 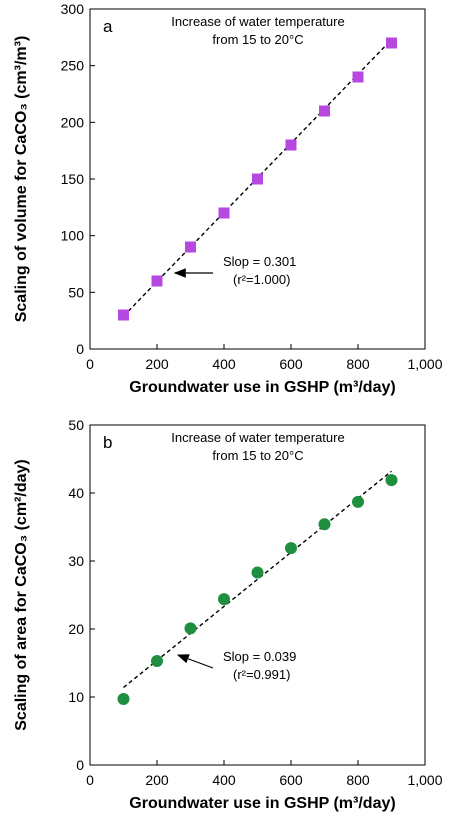 What do you see at coordinates (76, 697) in the screenshot?
I see `y-tick-label: 10` at bounding box center [76, 697].